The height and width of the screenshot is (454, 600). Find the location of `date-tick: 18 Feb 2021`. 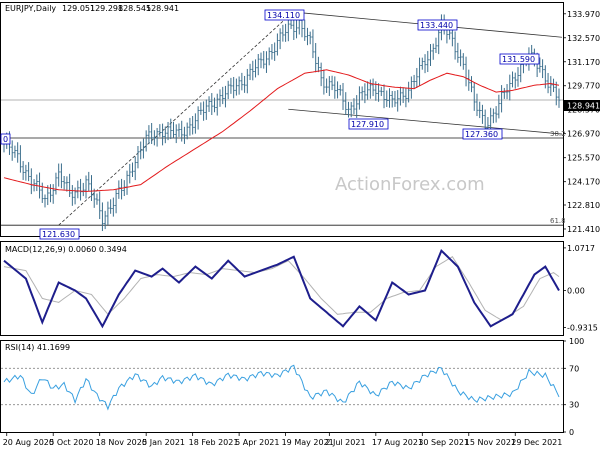

date-tick: 18 Feb 2021 is located at coordinates (213, 440).